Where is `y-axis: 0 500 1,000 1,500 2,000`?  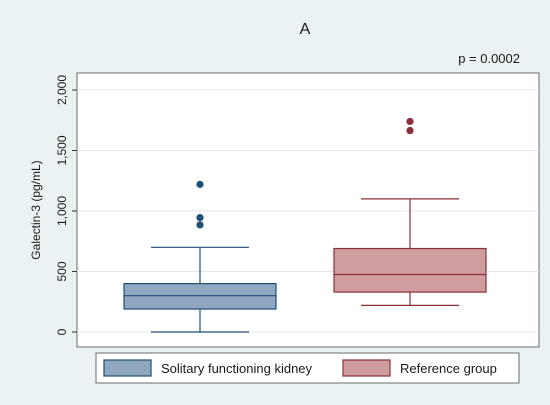 y-axis: 0 500 1,000 1,500 2,000 is located at coordinates (66, 205).